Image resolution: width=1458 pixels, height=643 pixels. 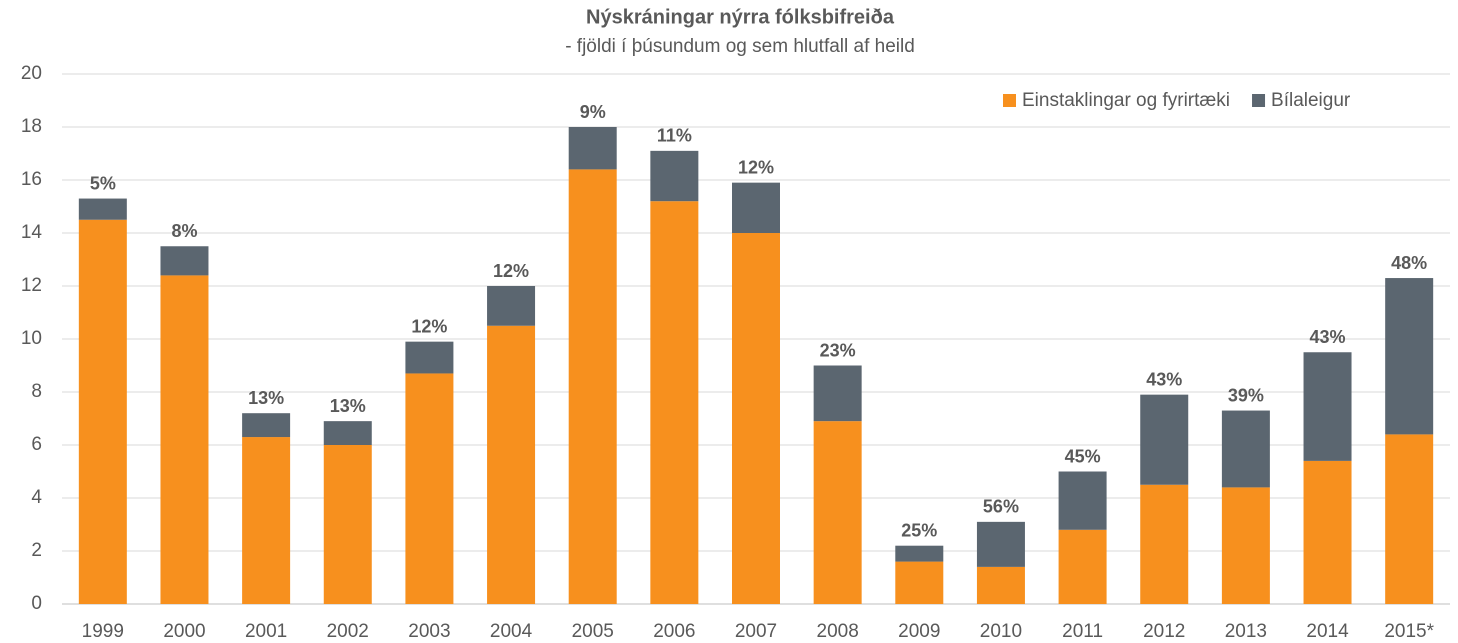 I want to click on y-tick-label: 6, so click(x=36, y=444).